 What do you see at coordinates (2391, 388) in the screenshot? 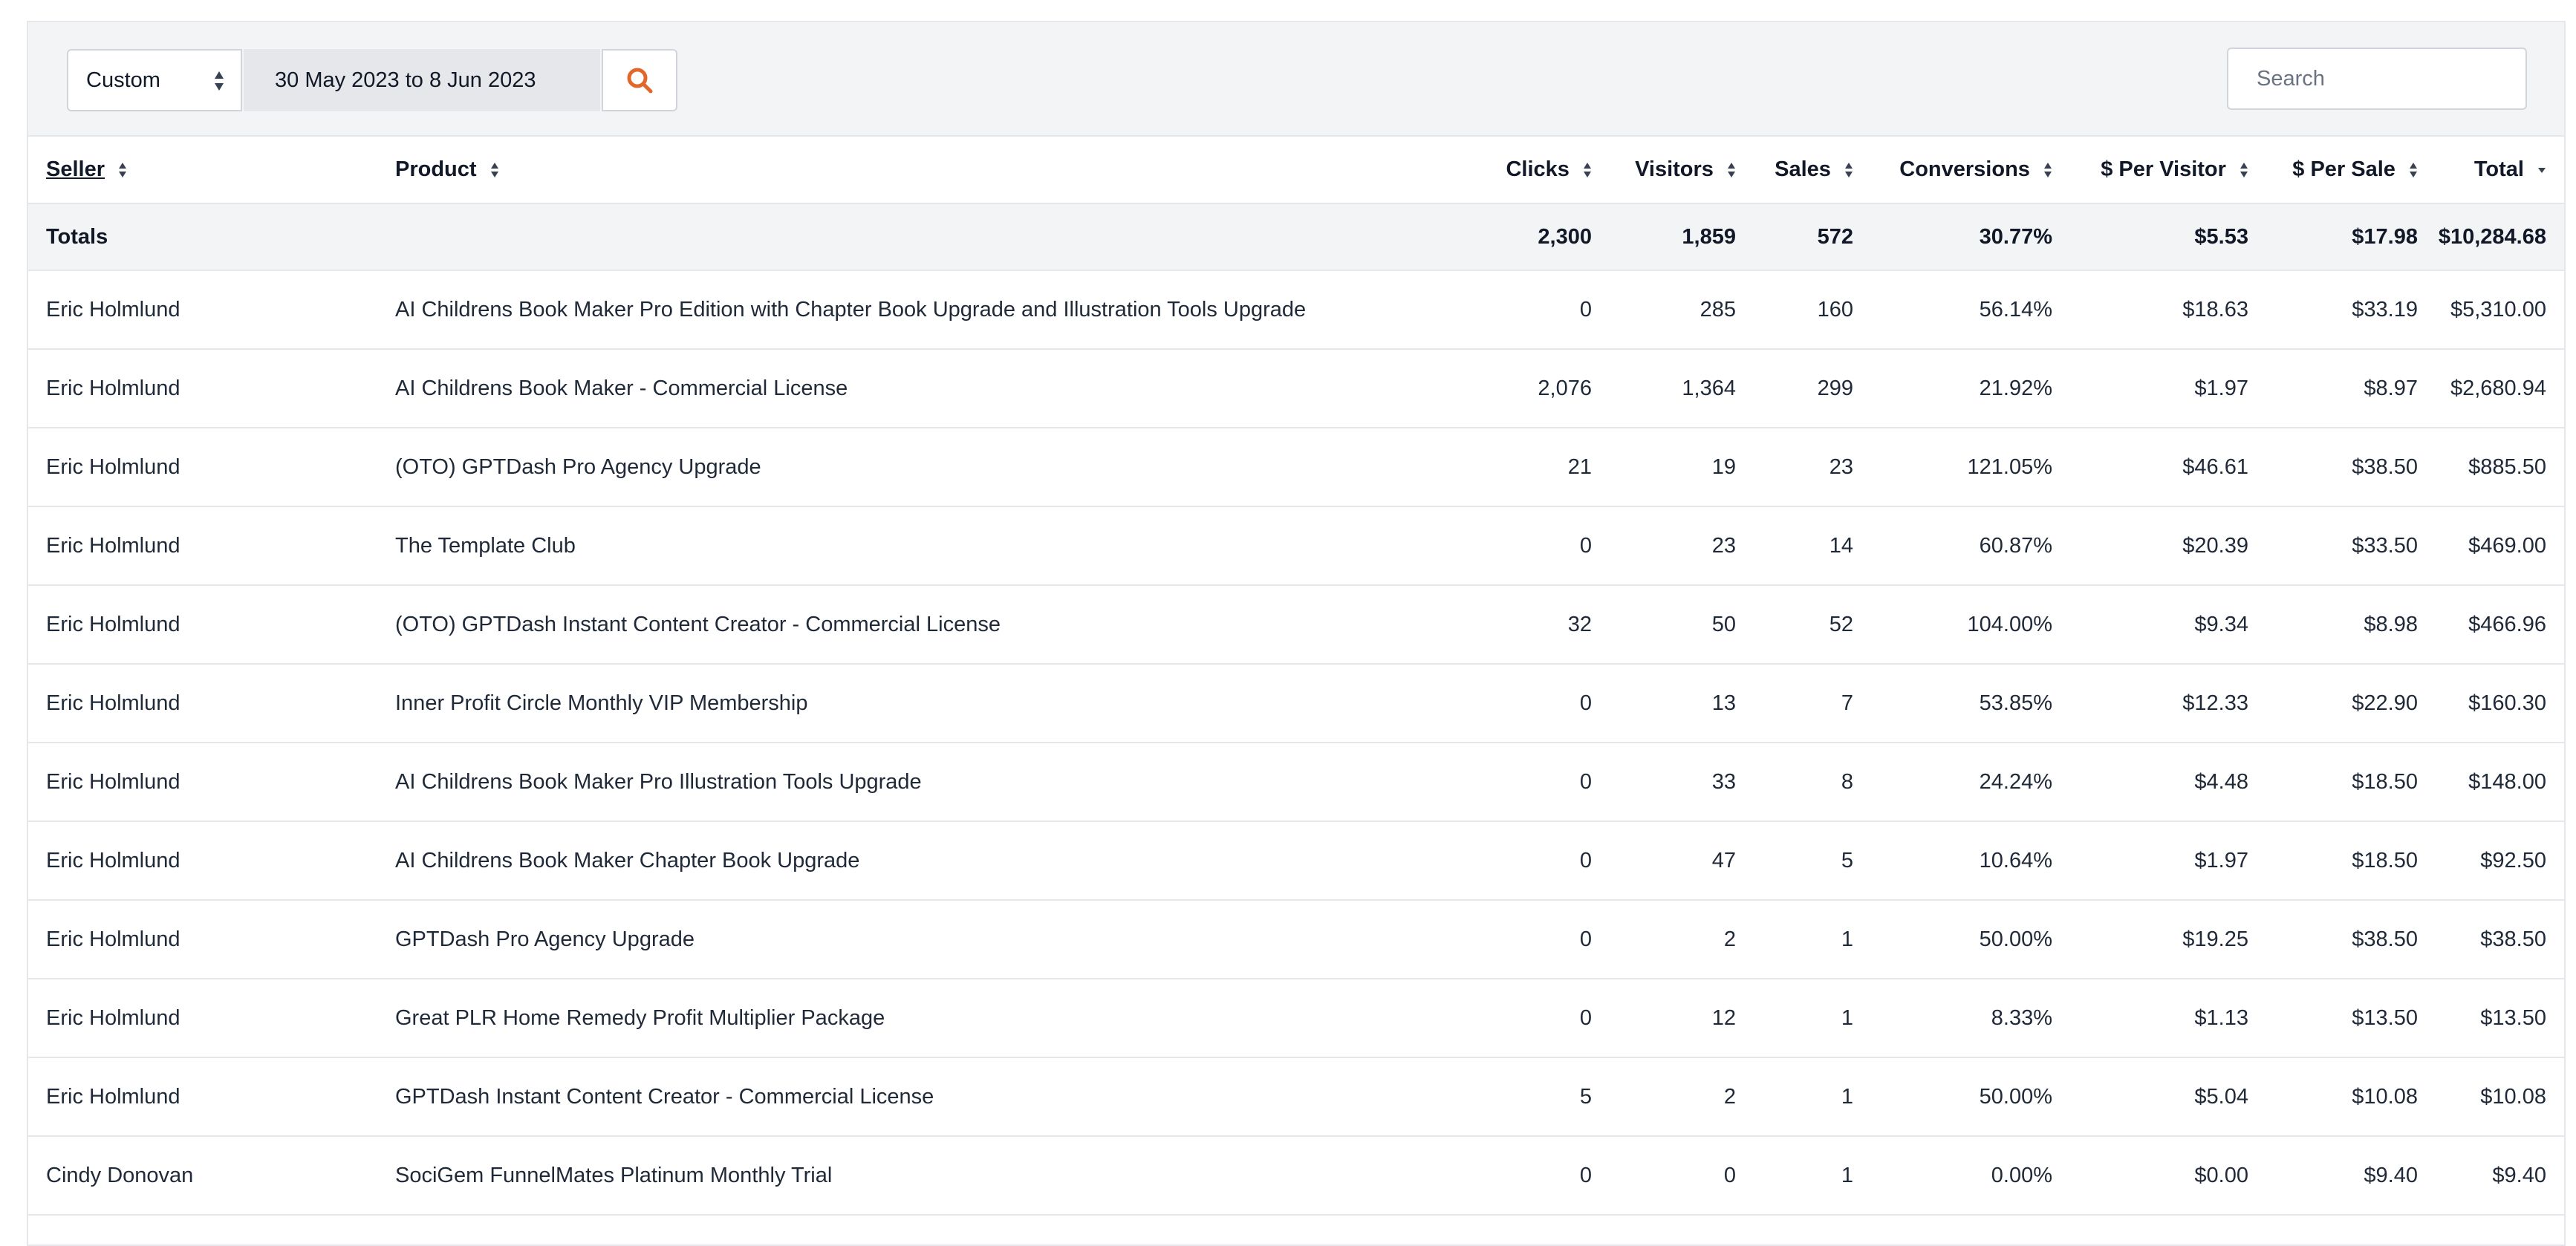
I see `cell-per-sale: $8.97` at bounding box center [2391, 388].